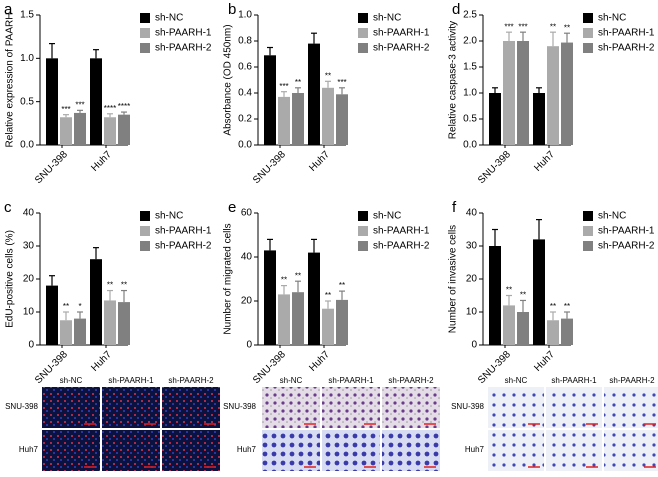  Describe the element at coordinates (27, 101) in the screenshot. I see `y-tick-label: 0.5` at that location.